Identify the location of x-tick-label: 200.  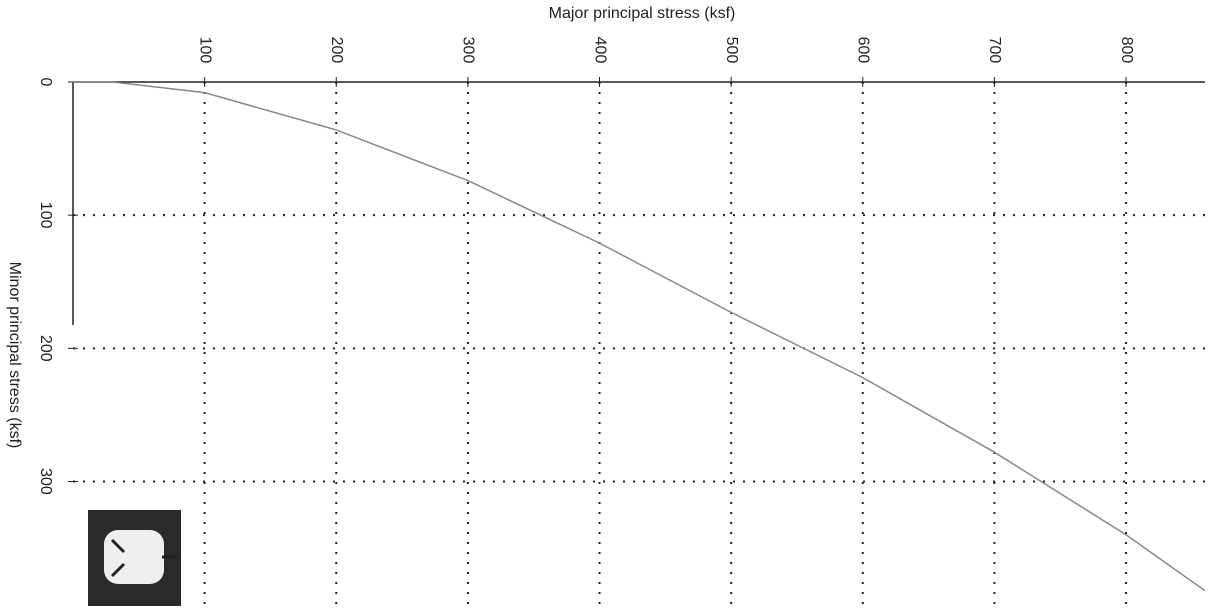
(336, 50).